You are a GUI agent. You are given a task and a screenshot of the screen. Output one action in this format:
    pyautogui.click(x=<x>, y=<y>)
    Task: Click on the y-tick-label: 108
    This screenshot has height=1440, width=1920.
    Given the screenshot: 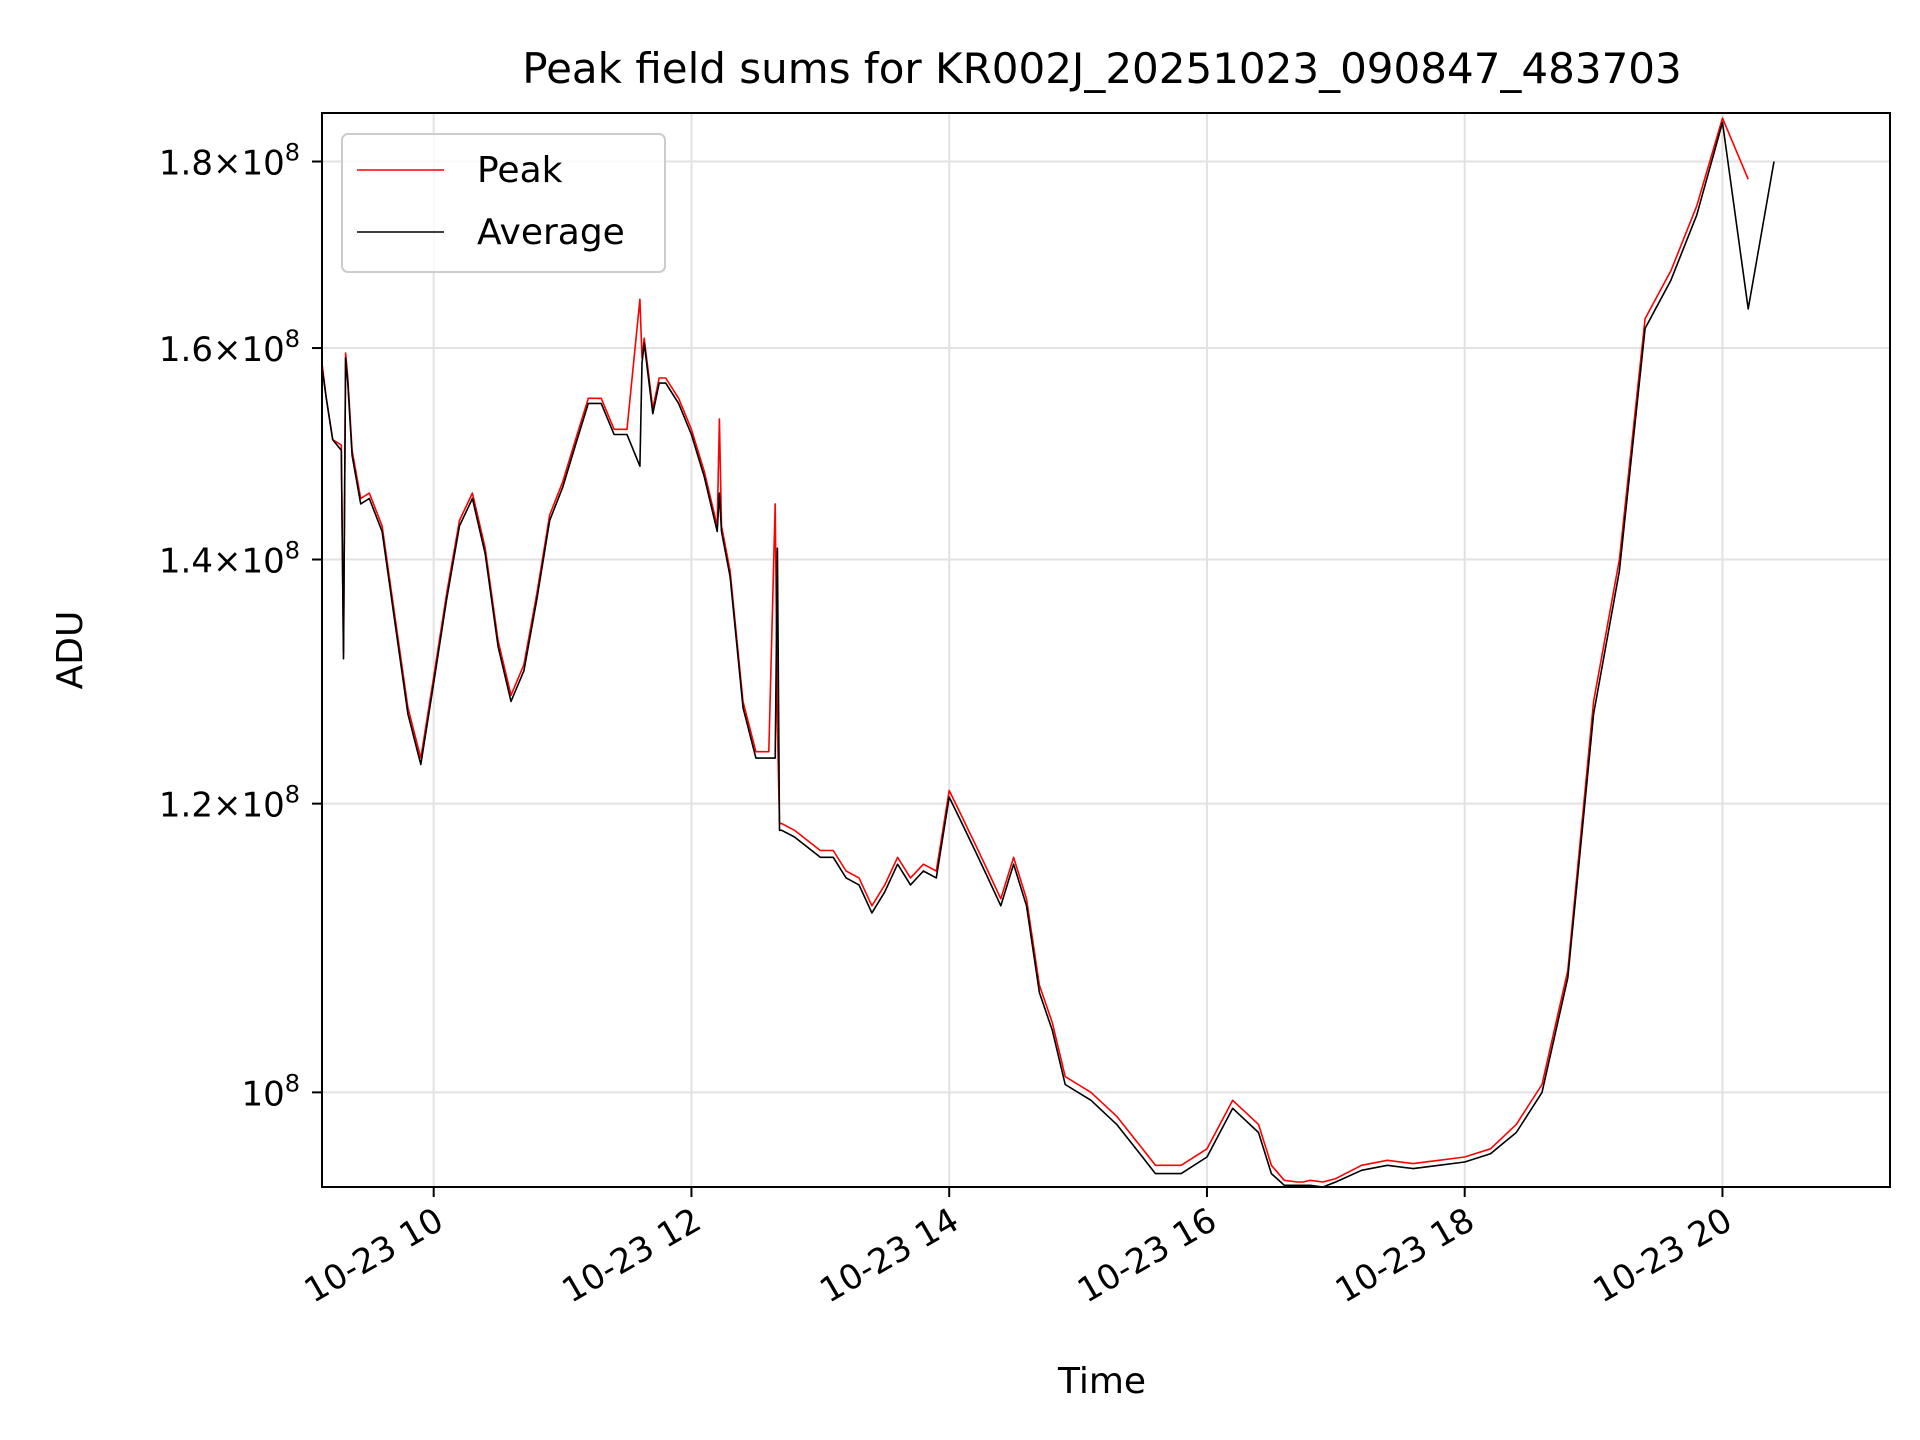 What is the action you would take?
    pyautogui.click(x=270, y=1091)
    